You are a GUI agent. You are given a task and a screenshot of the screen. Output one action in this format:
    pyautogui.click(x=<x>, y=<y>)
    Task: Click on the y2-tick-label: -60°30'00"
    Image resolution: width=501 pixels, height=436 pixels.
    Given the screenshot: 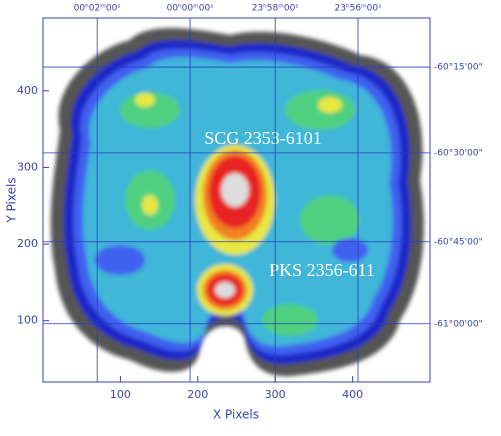 What is the action you would take?
    pyautogui.click(x=458, y=153)
    